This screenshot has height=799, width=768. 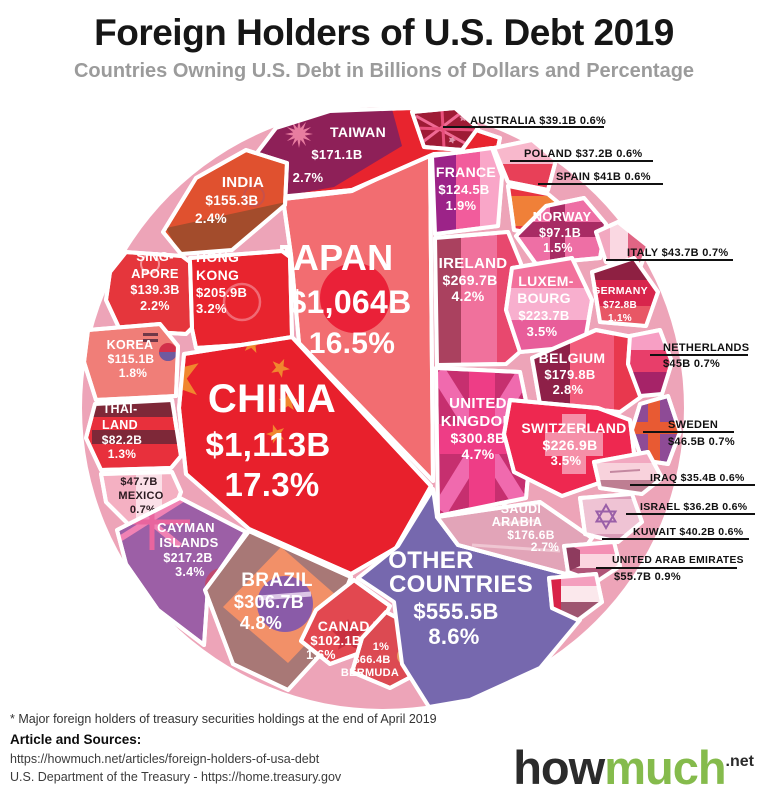 What do you see at coordinates (478, 403) in the screenshot?
I see `cell-label-united-kingdom-0: UNITED` at bounding box center [478, 403].